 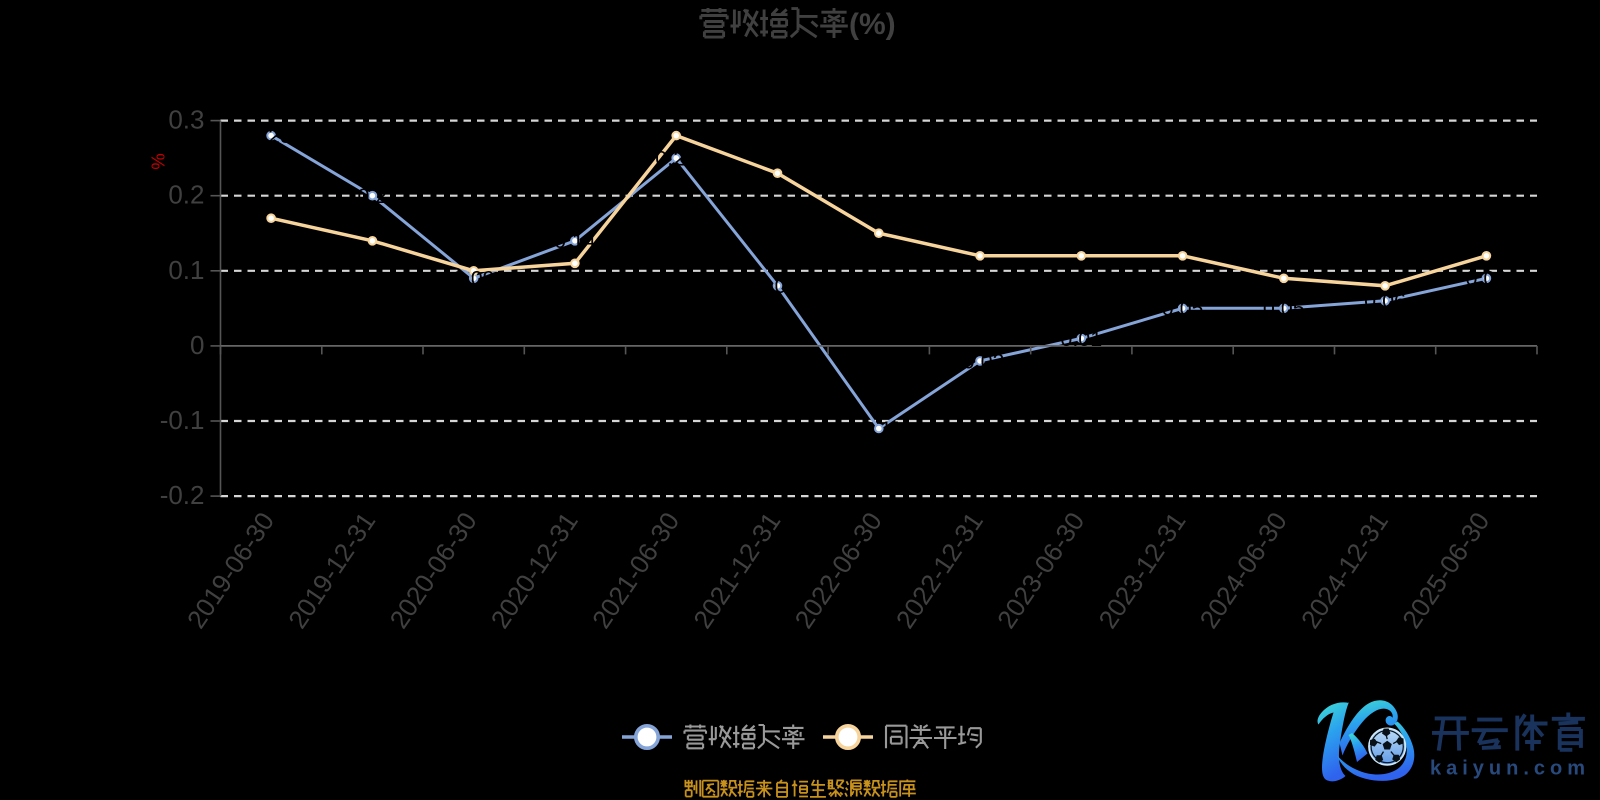 I want to click on svg-text: -0.2, so click(x=182, y=495).